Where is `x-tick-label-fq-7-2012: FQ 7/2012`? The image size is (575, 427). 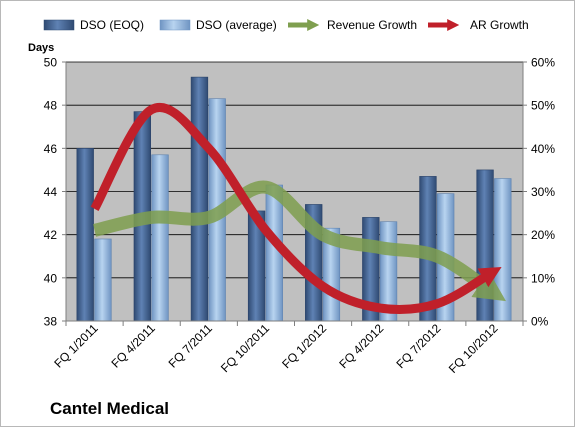
x-tick-label-fq-7-2012: FQ 7/2012 is located at coordinates (418, 346).